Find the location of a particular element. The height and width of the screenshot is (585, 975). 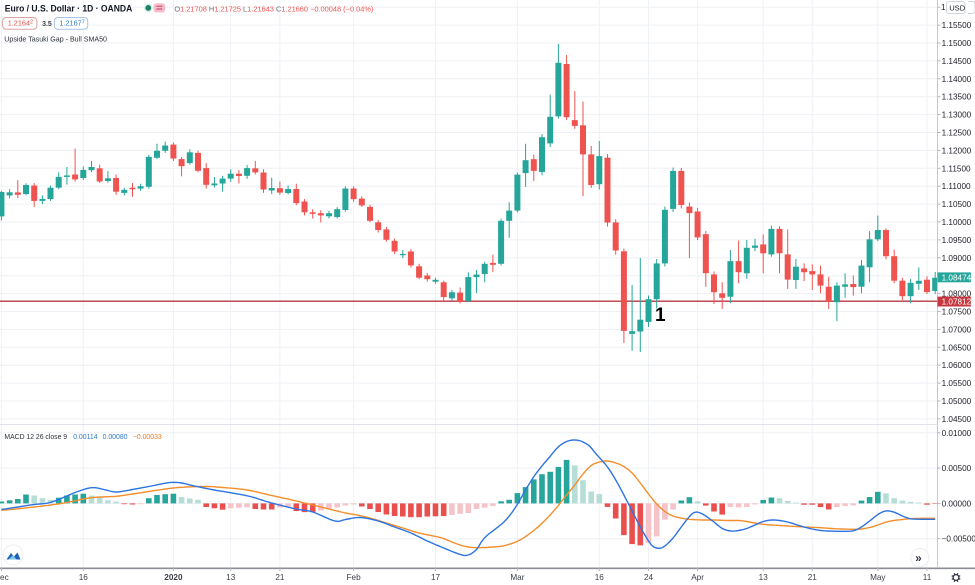

svg-text: 1.13500 is located at coordinates (957, 97).